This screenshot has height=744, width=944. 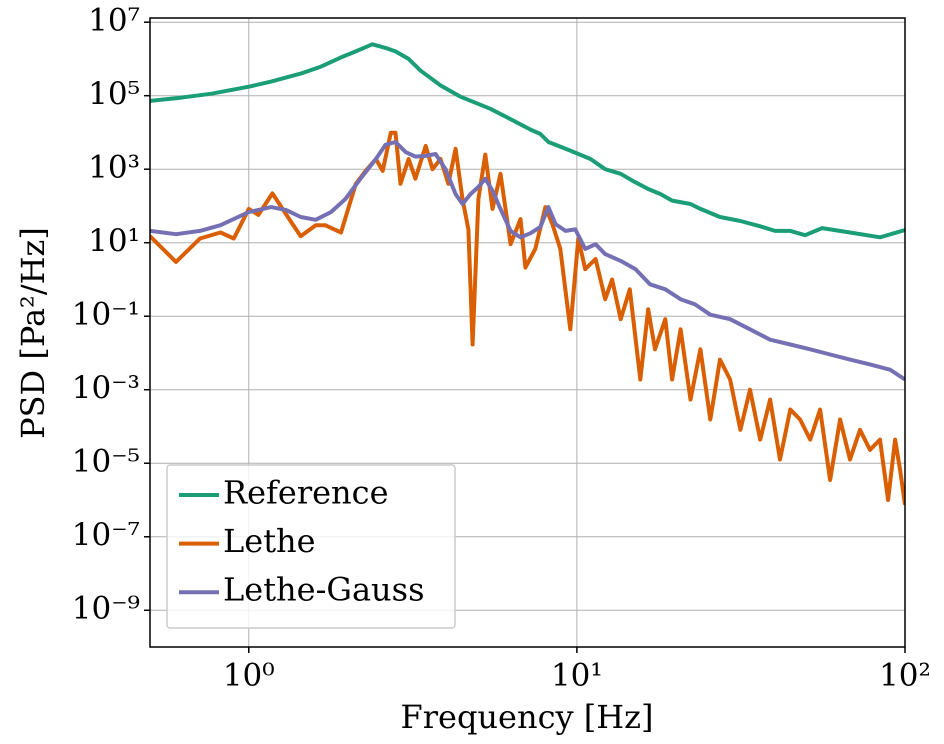 What do you see at coordinates (114, 21) in the screenshot?
I see `y-tick-label: 10⁷` at bounding box center [114, 21].